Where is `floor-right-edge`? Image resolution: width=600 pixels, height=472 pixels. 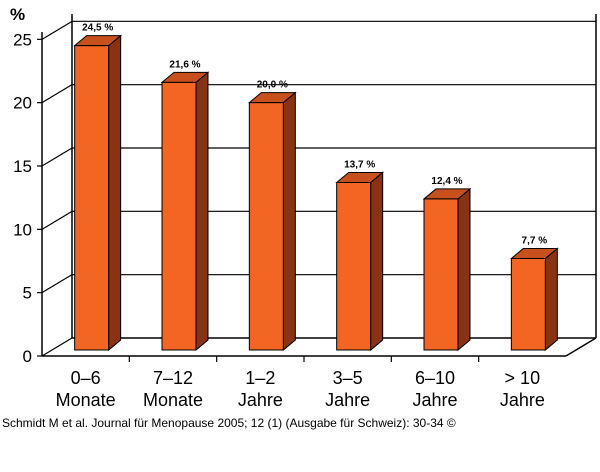 floor-right-edge is located at coordinates (581, 347).